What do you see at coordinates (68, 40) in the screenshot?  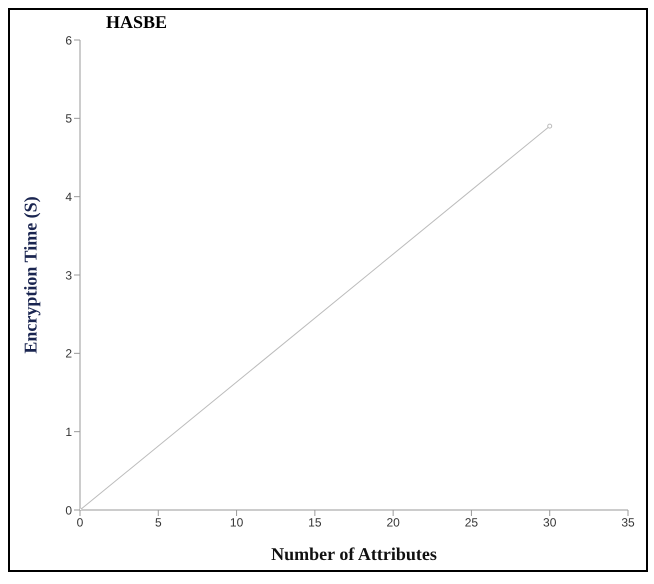 I see `y-tick-label: 6` at bounding box center [68, 40].